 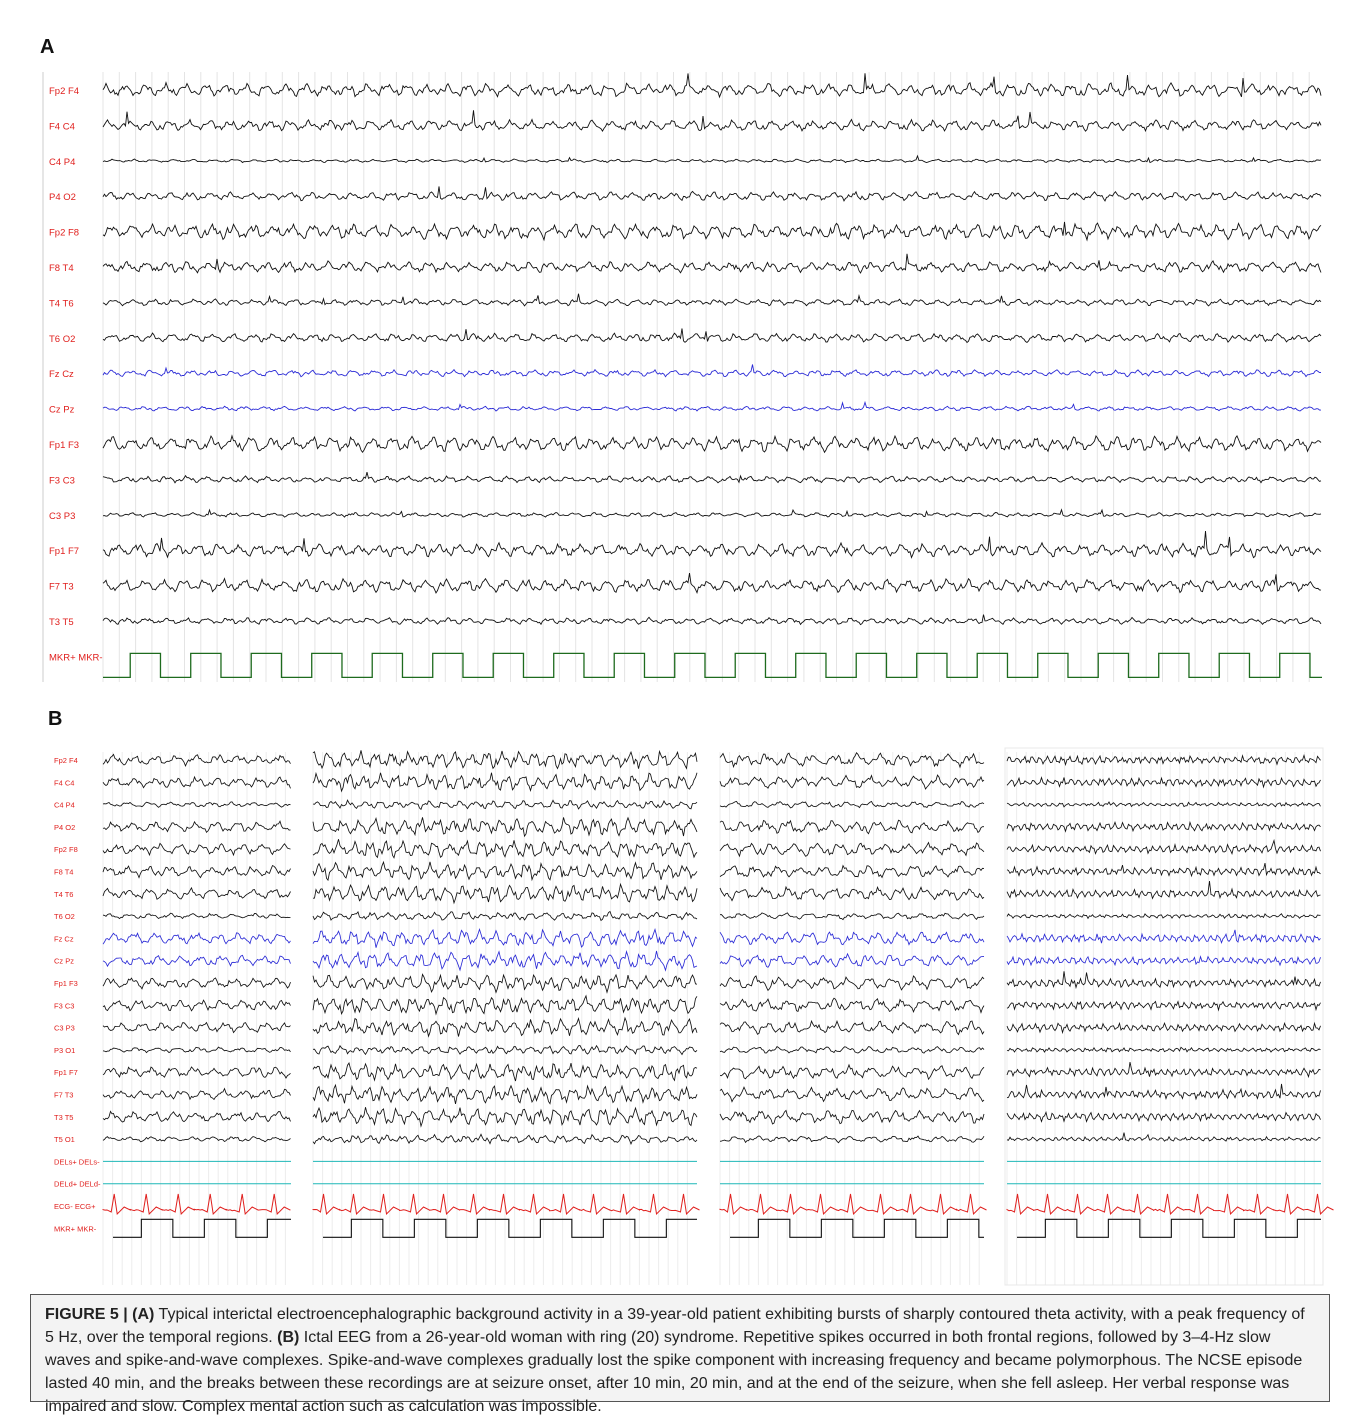 What do you see at coordinates (64, 91) in the screenshot?
I see `channel-label: Fp2 F4` at bounding box center [64, 91].